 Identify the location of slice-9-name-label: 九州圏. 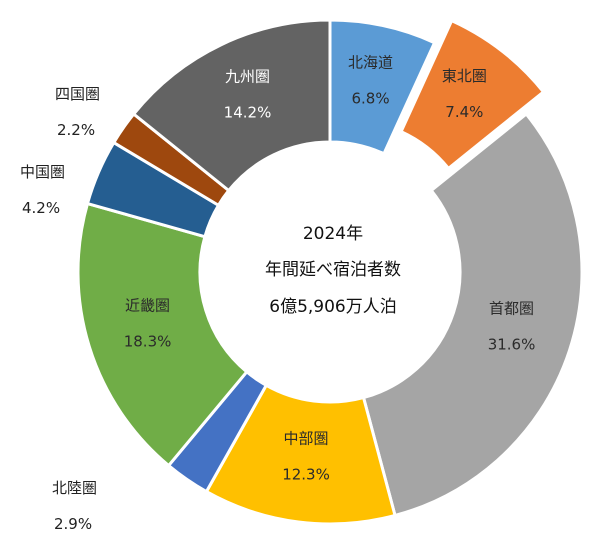
(247, 77).